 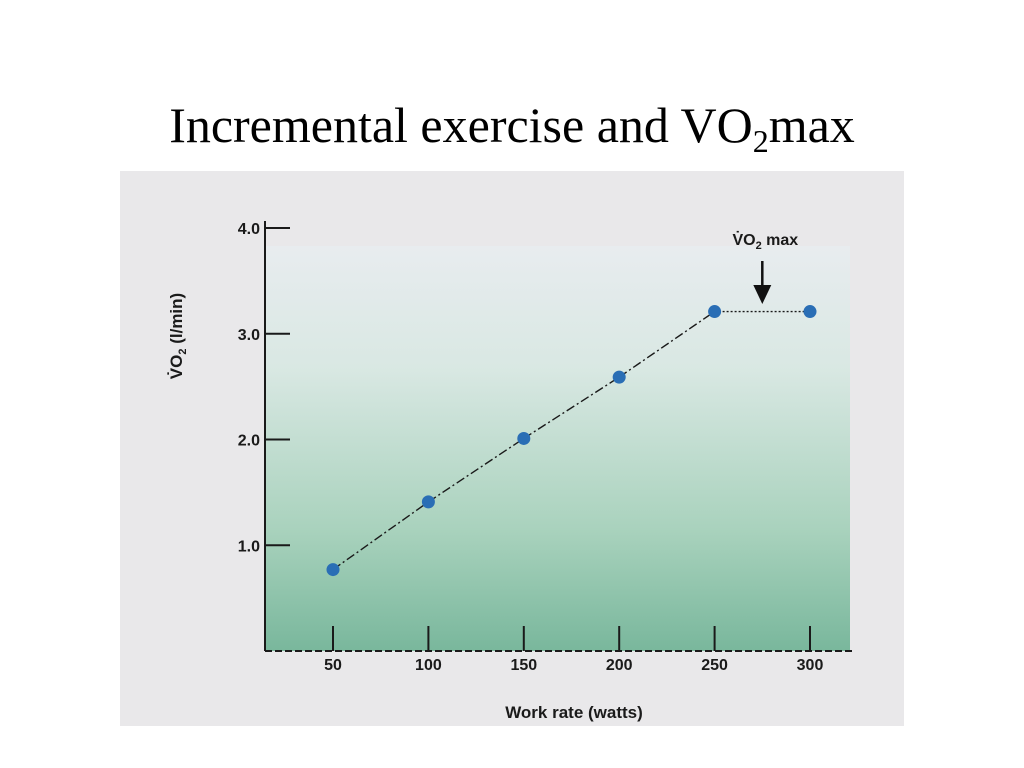 I want to click on x-tick-label: 200, so click(x=619, y=665).